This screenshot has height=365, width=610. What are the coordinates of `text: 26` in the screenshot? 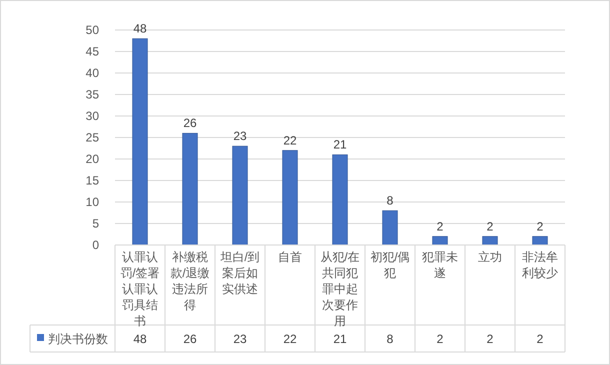 It's located at (190, 123).